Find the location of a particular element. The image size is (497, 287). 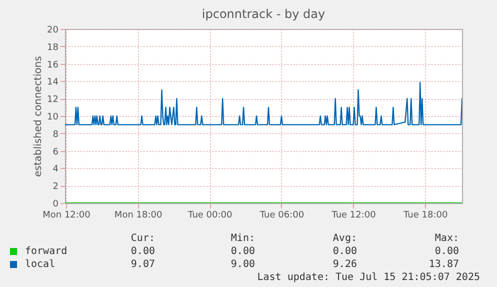

y-tick-label: 16 is located at coordinates (53, 65).